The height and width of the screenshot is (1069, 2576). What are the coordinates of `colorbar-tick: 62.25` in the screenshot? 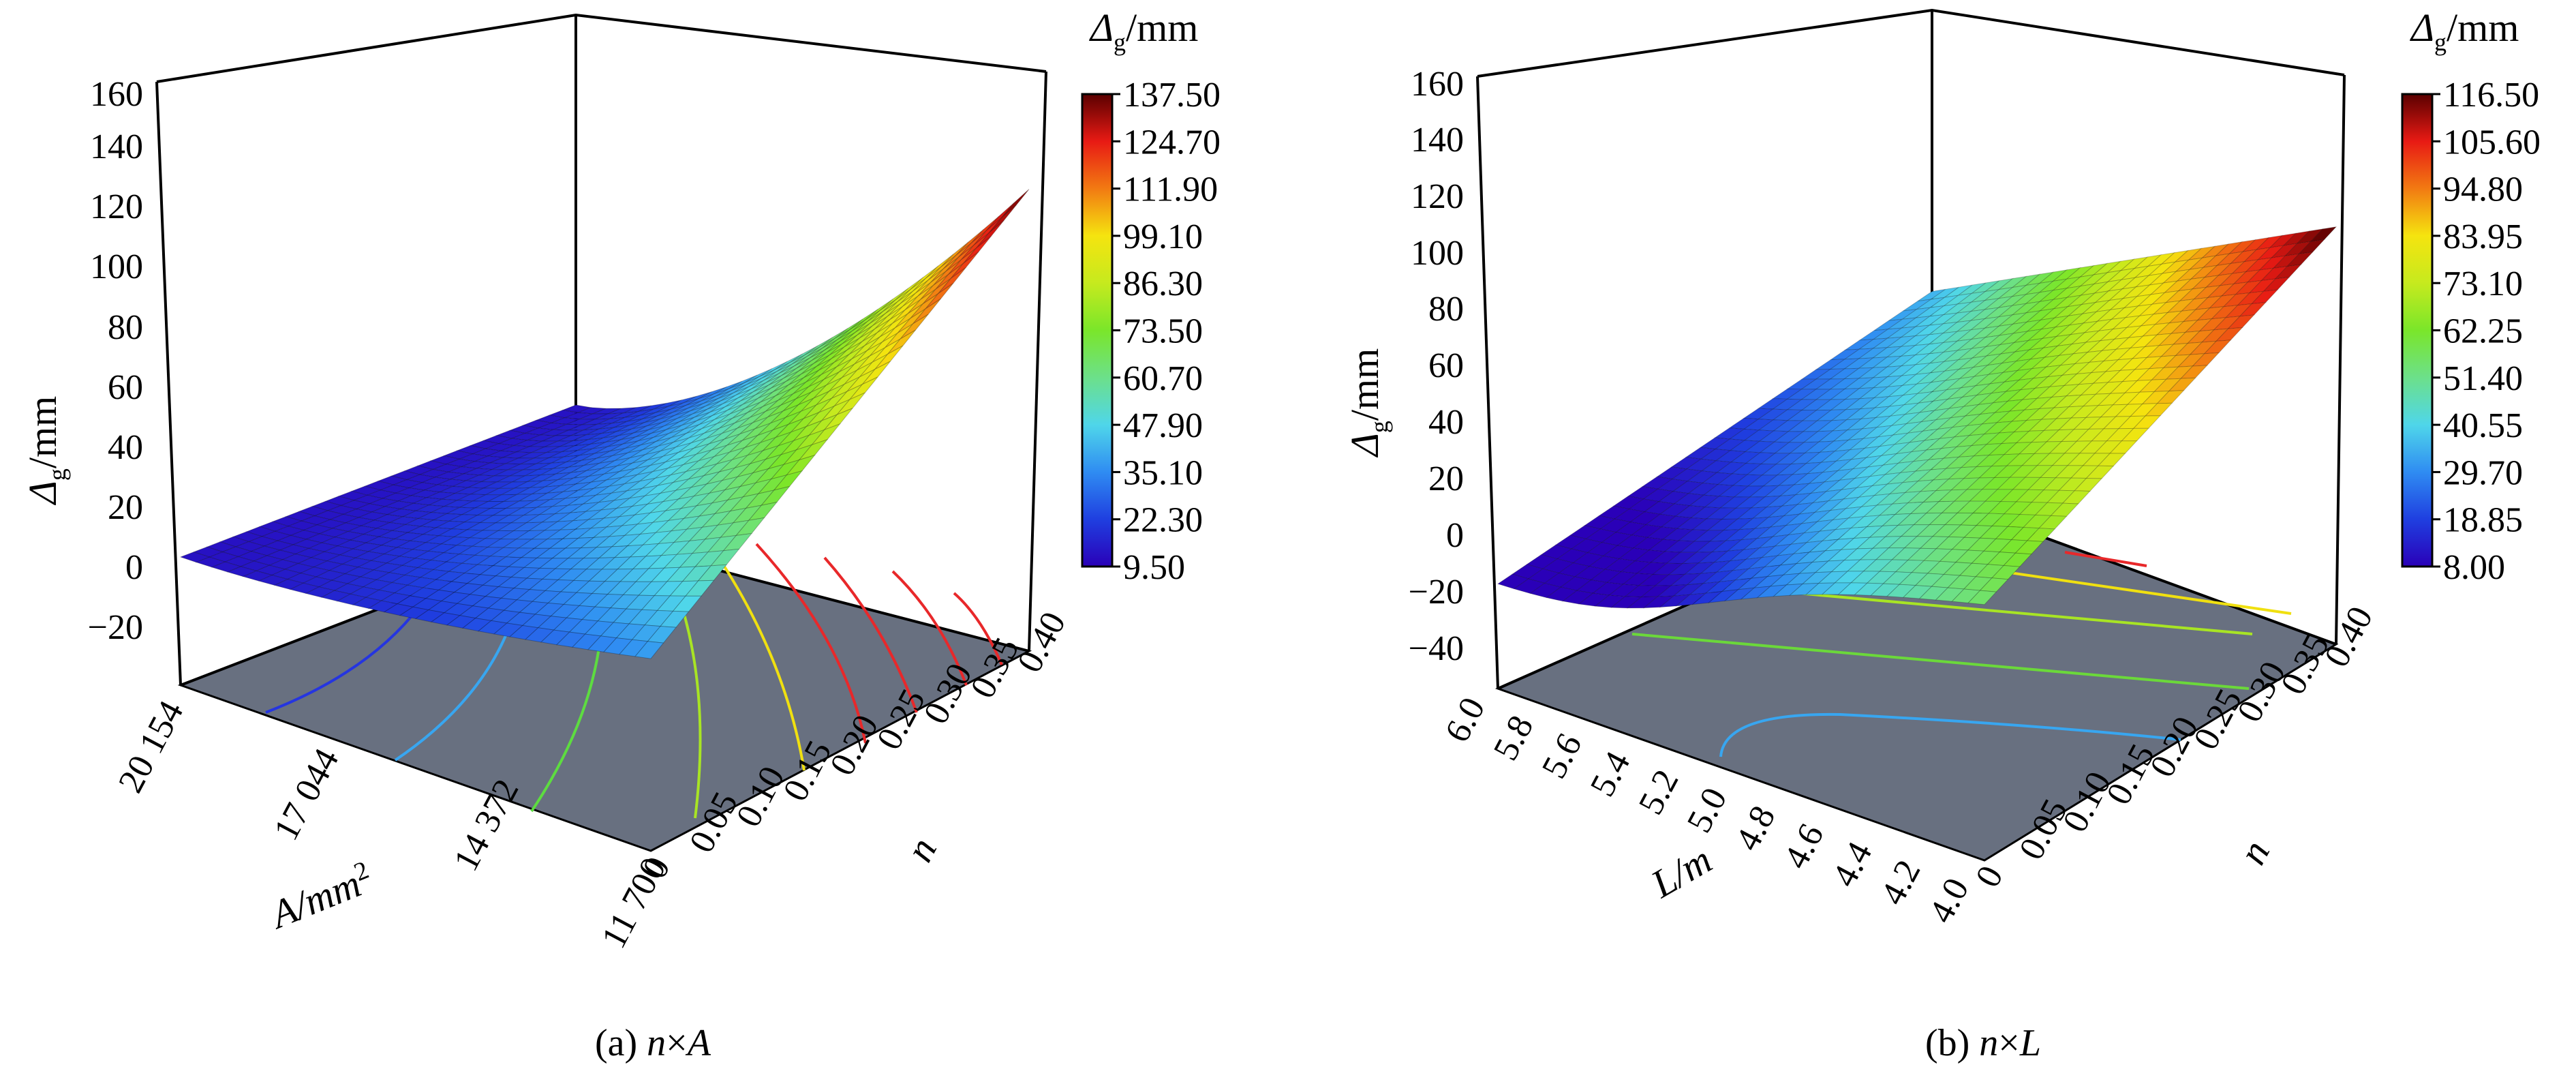 It's located at (2483, 331).